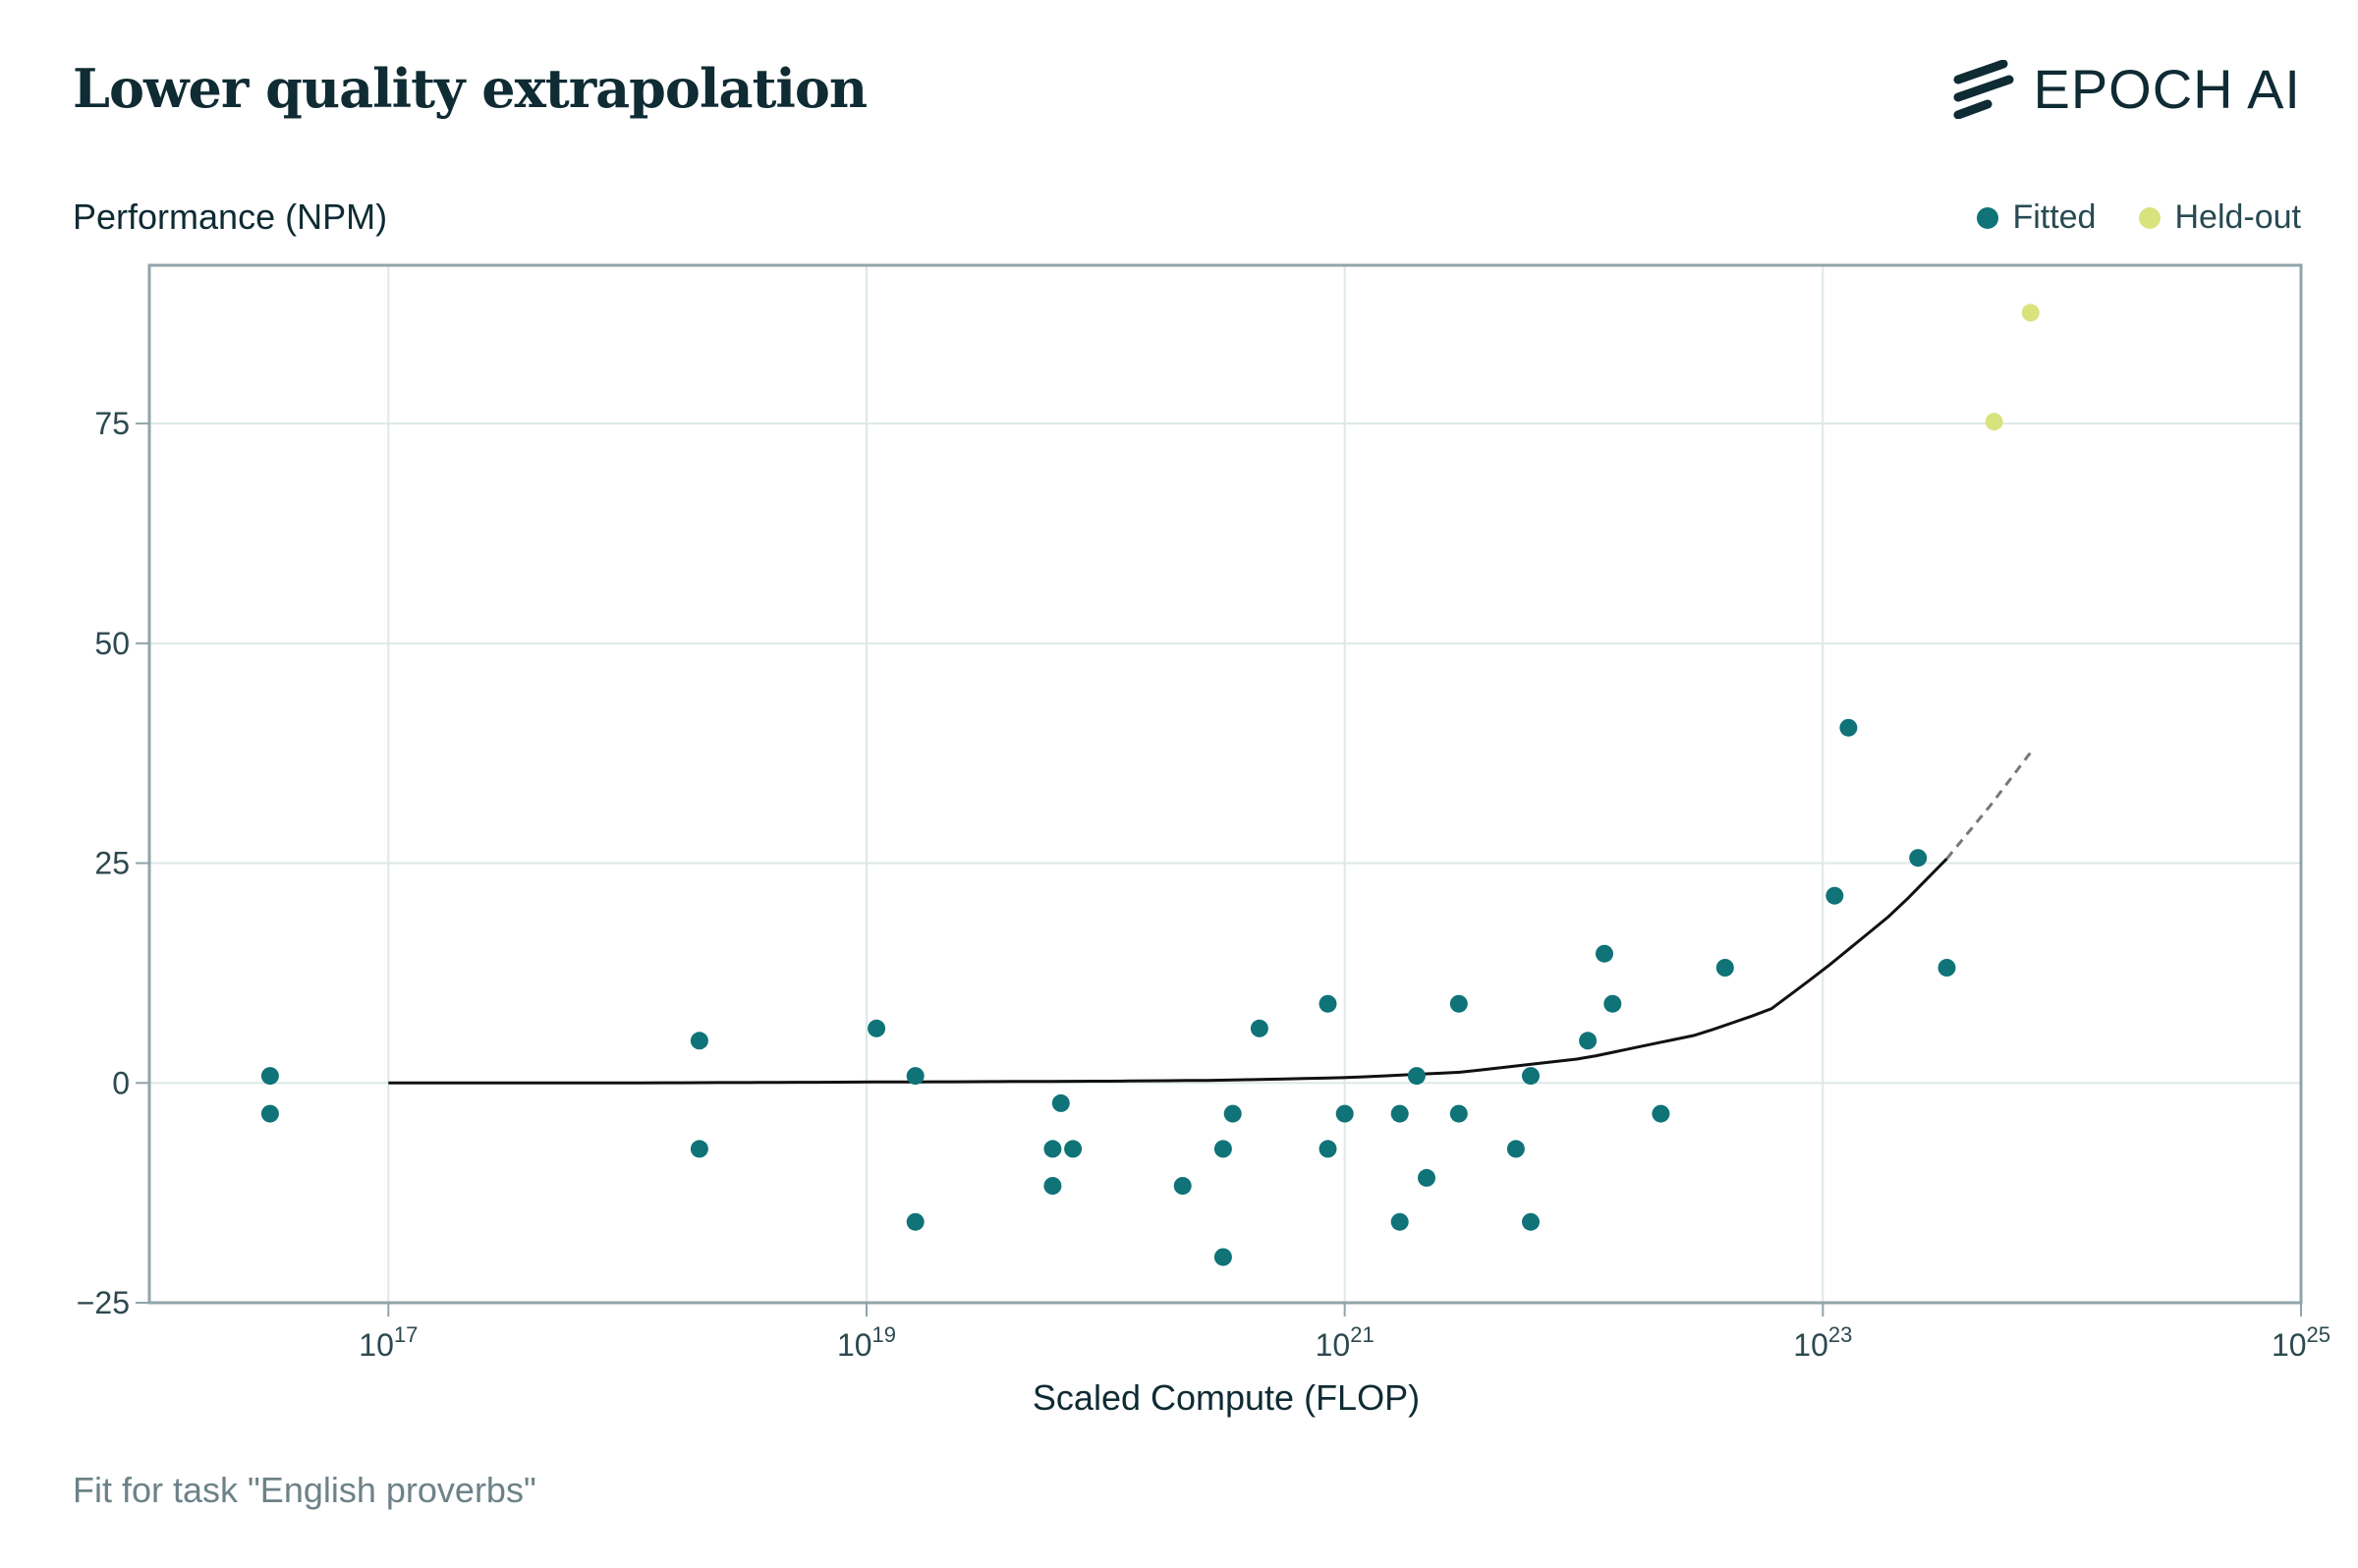 The height and width of the screenshot is (1568, 2358). What do you see at coordinates (1988, 217) in the screenshot?
I see `legend-swatch-fitted` at bounding box center [1988, 217].